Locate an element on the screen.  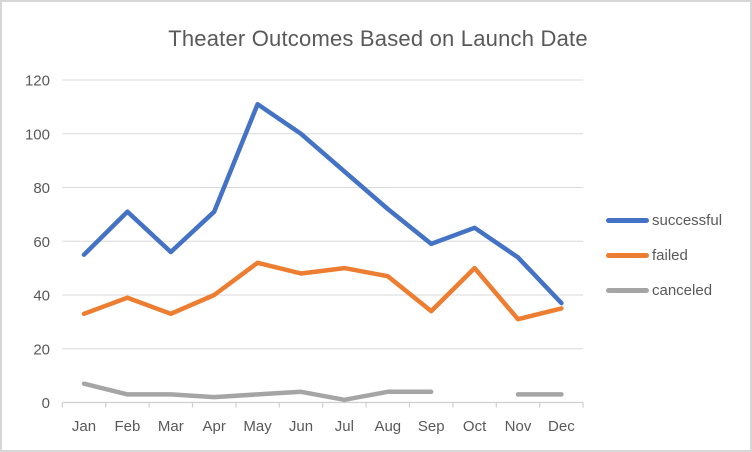
y-axis-tick-label: 80 is located at coordinates (41, 188).